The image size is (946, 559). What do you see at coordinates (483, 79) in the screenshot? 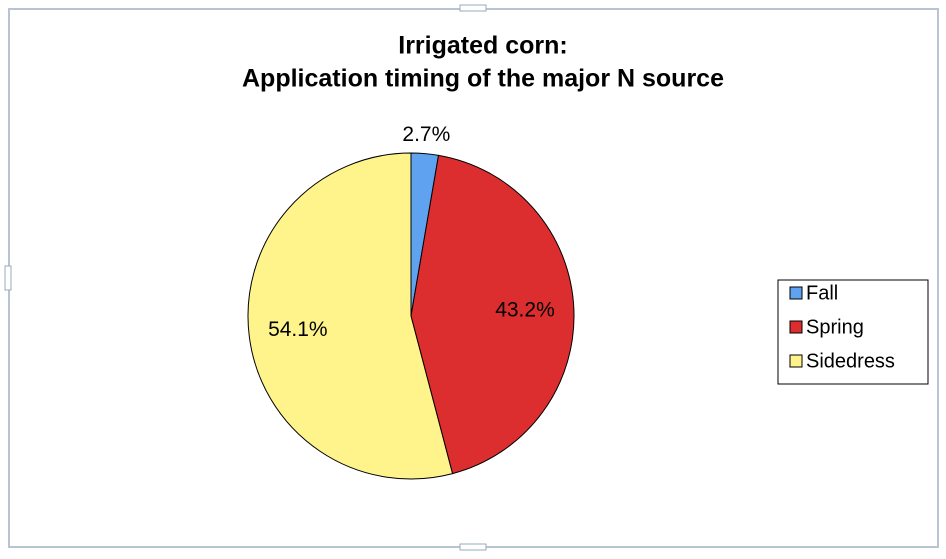
I see `chart-title: Application timing of the major N source` at bounding box center [483, 79].